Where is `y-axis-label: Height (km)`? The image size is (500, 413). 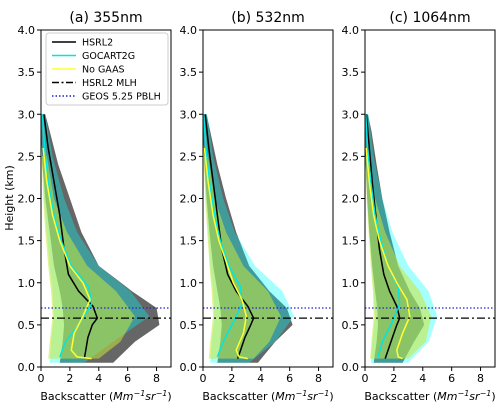
y-axis-label: Height (km) is located at coordinates (9, 198).